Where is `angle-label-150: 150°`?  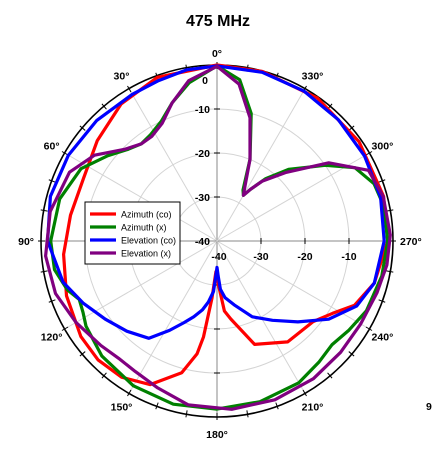 angle-label-150: 150° is located at coordinates (122, 407).